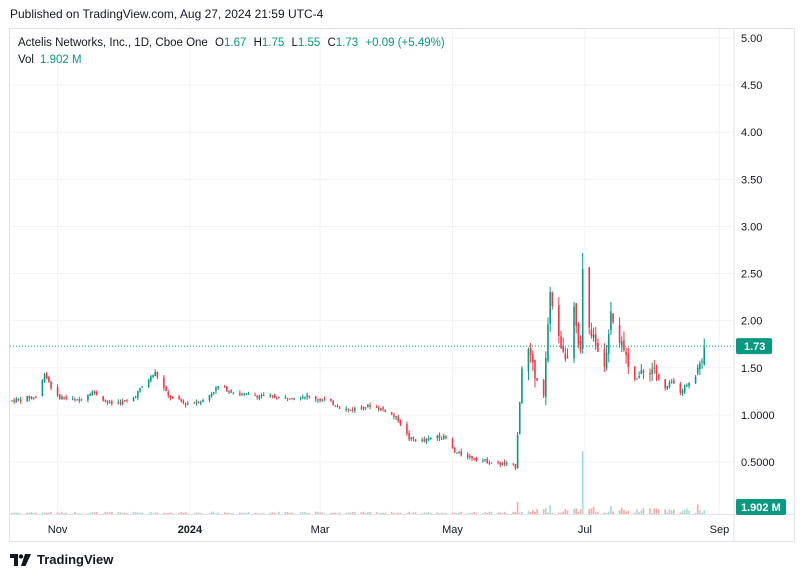  What do you see at coordinates (113, 43) in the screenshot?
I see `symbol-title: Actelis Networks, Inc., 1D, Cboe One` at bounding box center [113, 43].